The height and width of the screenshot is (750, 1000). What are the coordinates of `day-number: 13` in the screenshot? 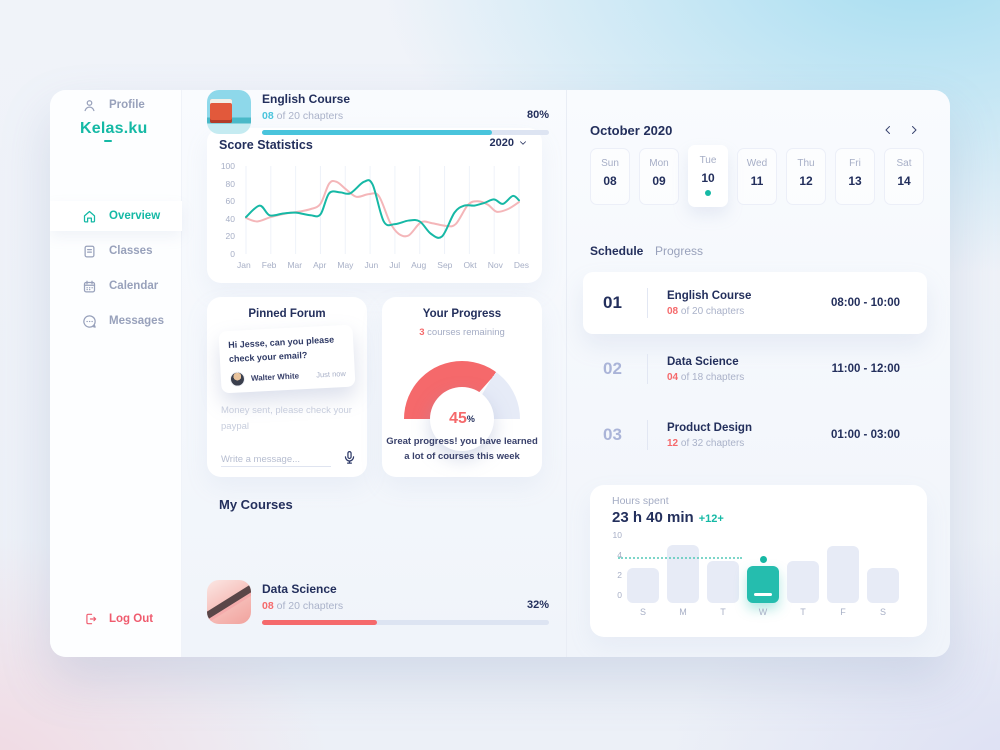 It's located at (855, 181).